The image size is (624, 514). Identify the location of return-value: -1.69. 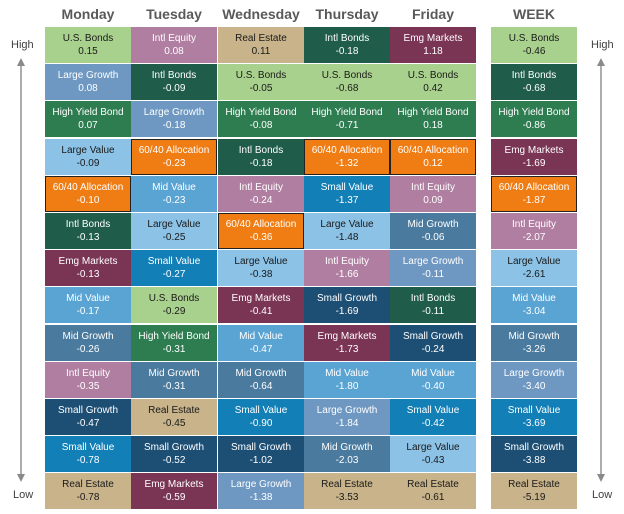
(534, 163).